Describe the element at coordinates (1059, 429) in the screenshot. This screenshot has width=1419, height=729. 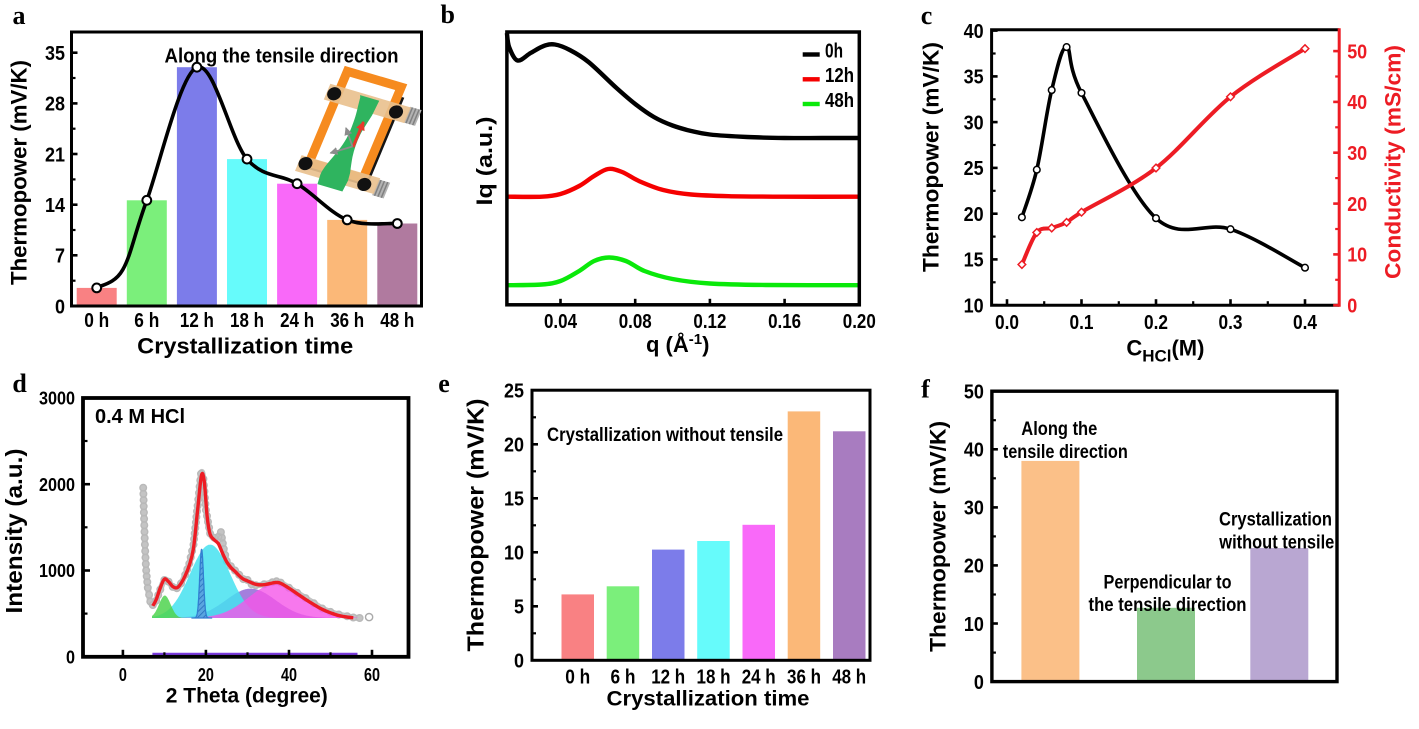
I see `svg-text: Along the` at that location.